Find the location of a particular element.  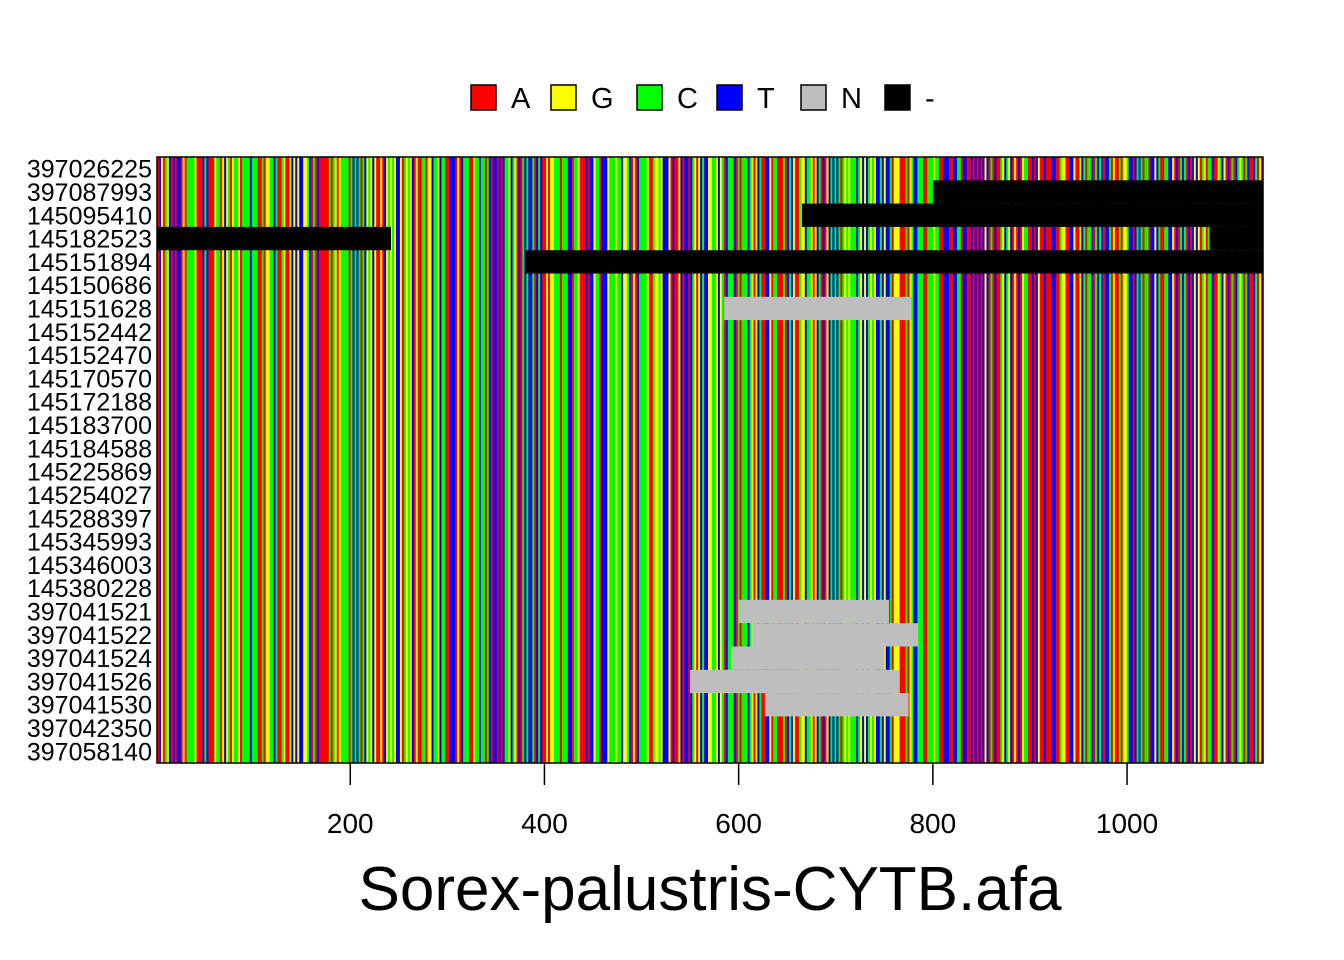

row-label: 397041526 is located at coordinates (89, 682).